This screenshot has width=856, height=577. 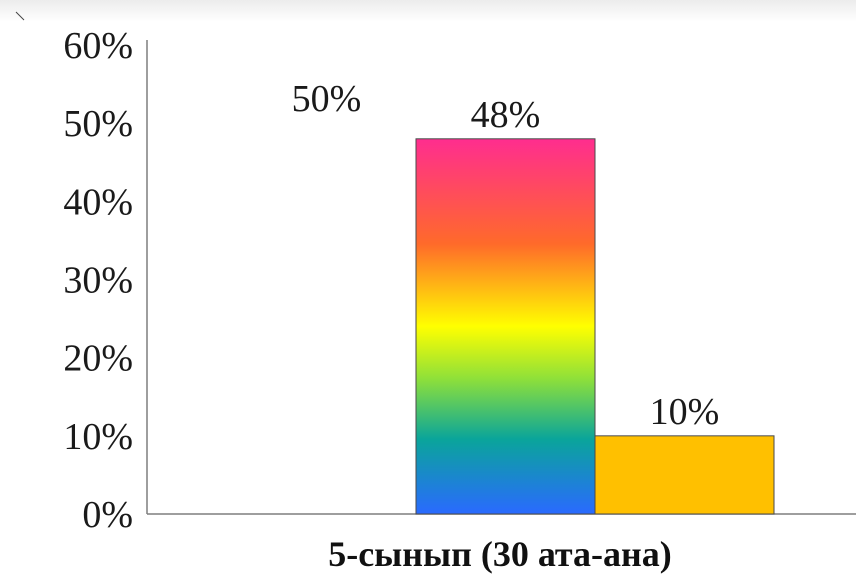 What do you see at coordinates (500, 554) in the screenshot?
I see `x-axis-title: 5-сынып (30 ата-ана)` at bounding box center [500, 554].